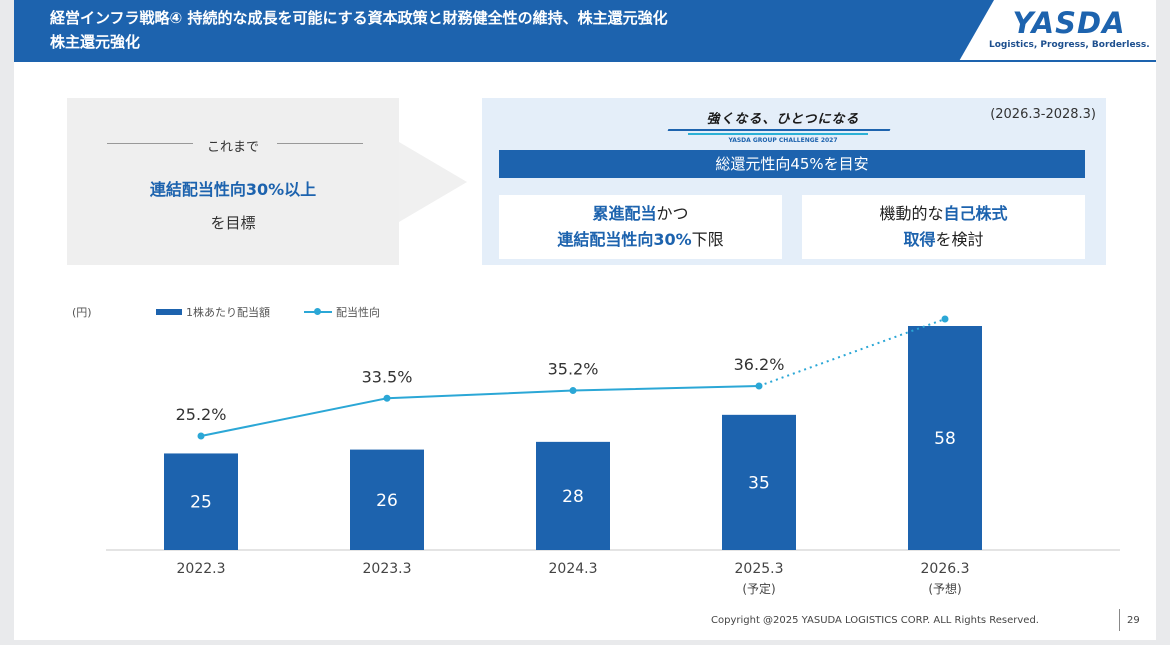  I want to click on card1-highlight1: 累進配当, so click(624, 213).